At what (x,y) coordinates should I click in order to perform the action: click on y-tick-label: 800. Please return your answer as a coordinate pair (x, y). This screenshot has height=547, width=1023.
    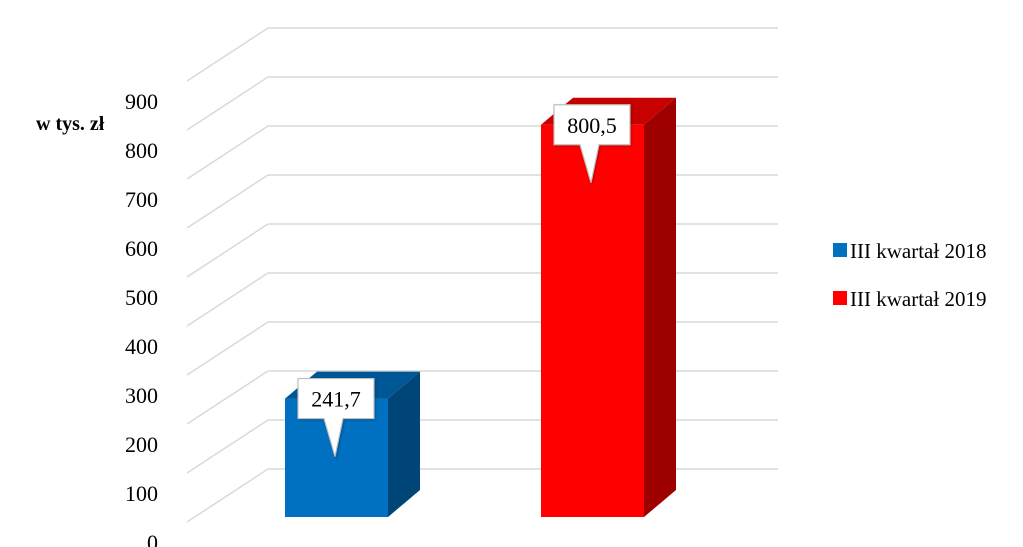
    Looking at the image, I should click on (141, 150).